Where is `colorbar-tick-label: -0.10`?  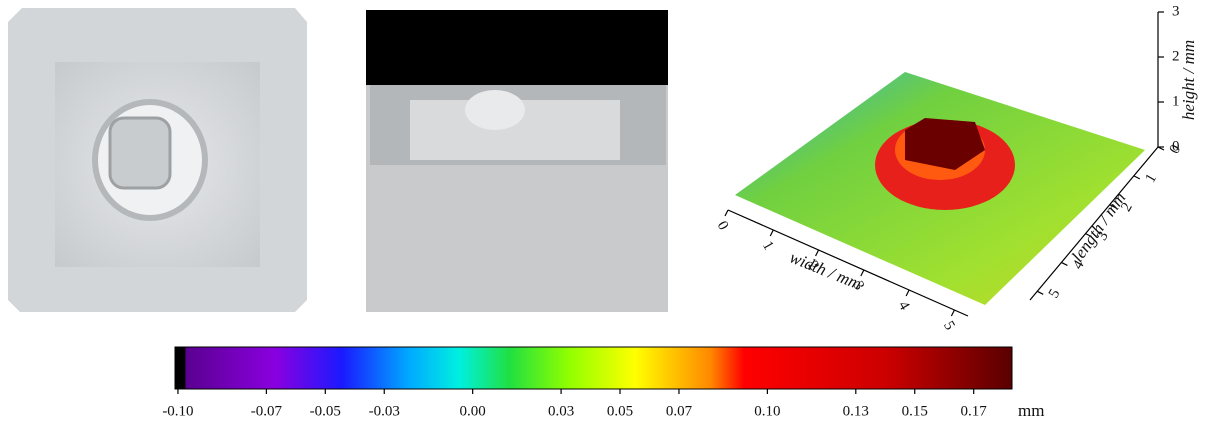 colorbar-tick-label: -0.10 is located at coordinates (177, 411).